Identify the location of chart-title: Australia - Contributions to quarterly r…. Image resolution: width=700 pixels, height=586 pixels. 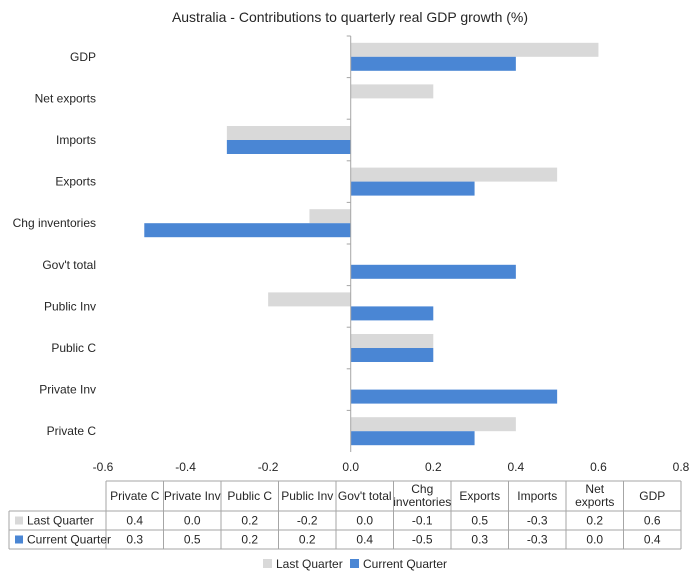
(350, 17).